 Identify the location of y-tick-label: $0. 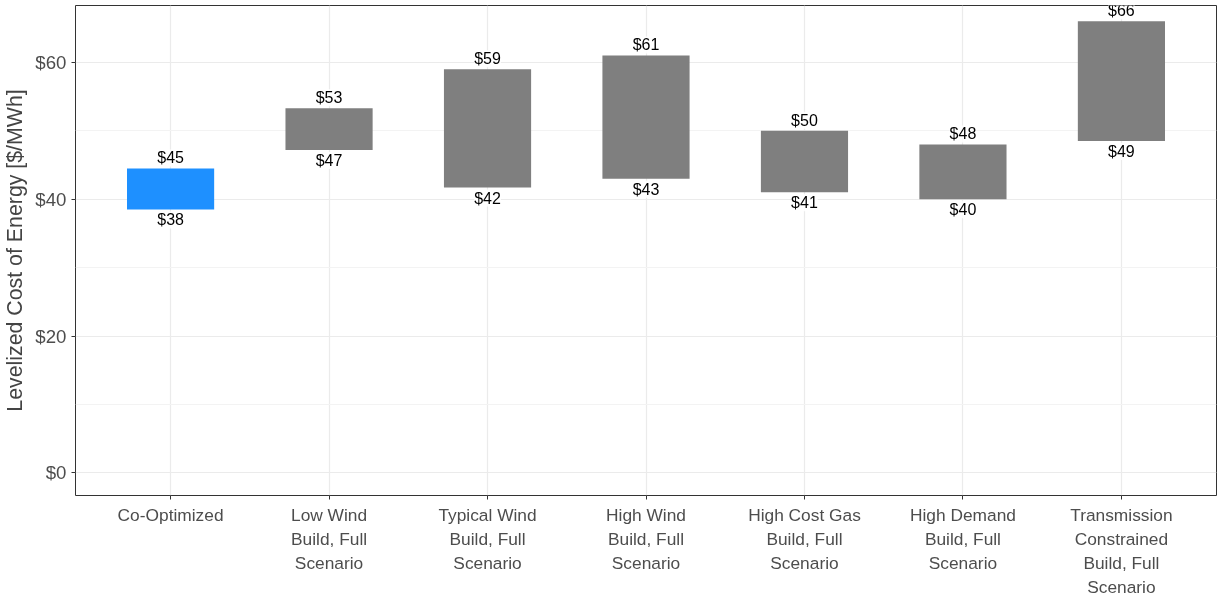
(56, 473).